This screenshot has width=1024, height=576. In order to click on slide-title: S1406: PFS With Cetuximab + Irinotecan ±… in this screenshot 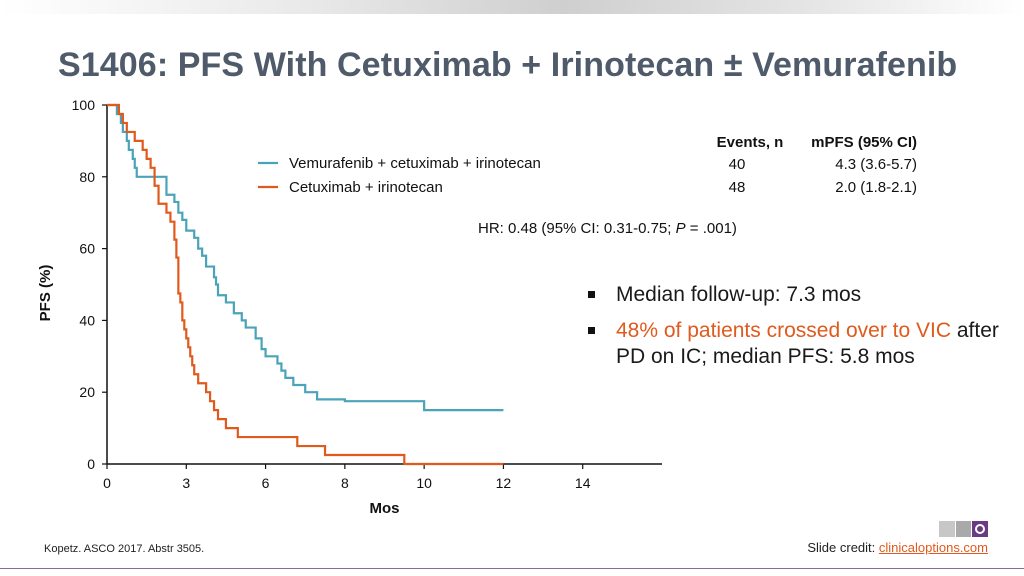, I will do `click(508, 65)`.